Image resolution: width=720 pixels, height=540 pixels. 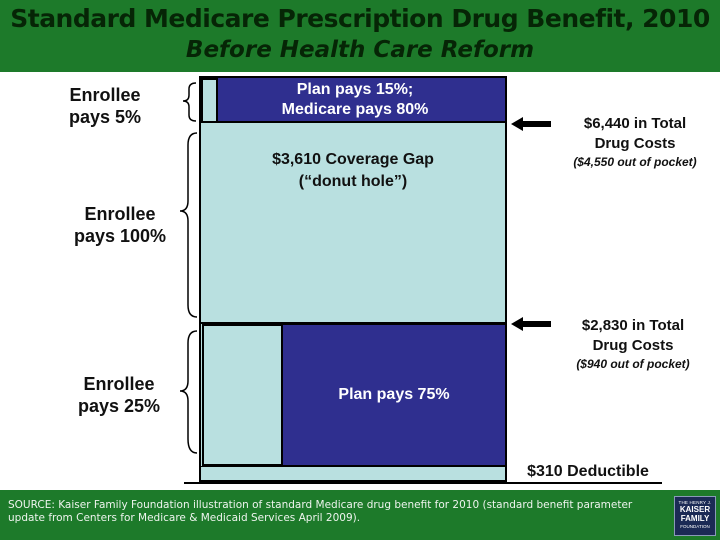 I want to click on brace-initial, so click(x=188, y=392).